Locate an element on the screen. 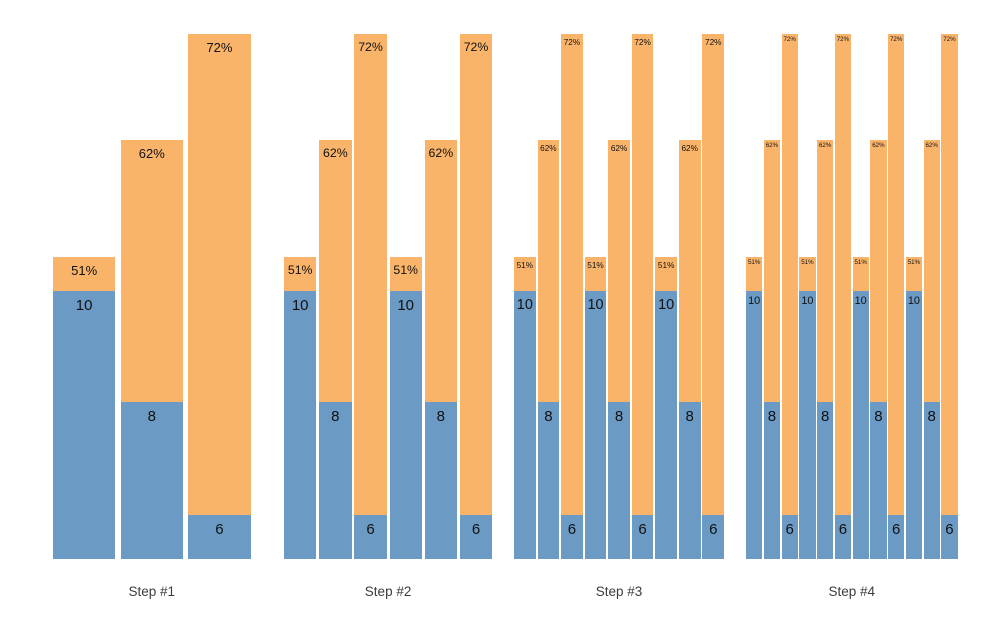  group-label-step-3: Step #3 is located at coordinates (619, 591).